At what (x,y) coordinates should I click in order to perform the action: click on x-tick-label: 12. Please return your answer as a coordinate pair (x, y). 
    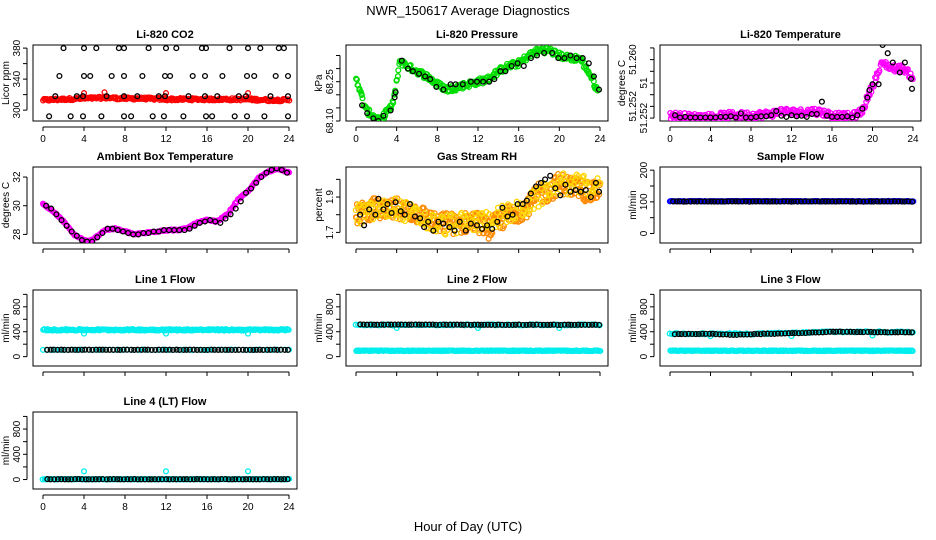
    Looking at the image, I should click on (792, 139).